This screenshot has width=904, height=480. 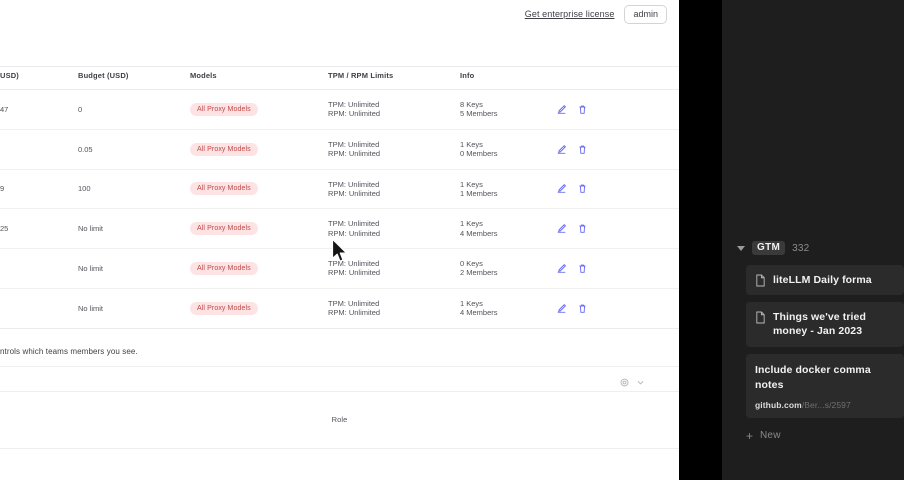 I want to click on get-enterprise-license-link: Get enterprise license, so click(x=569, y=14).